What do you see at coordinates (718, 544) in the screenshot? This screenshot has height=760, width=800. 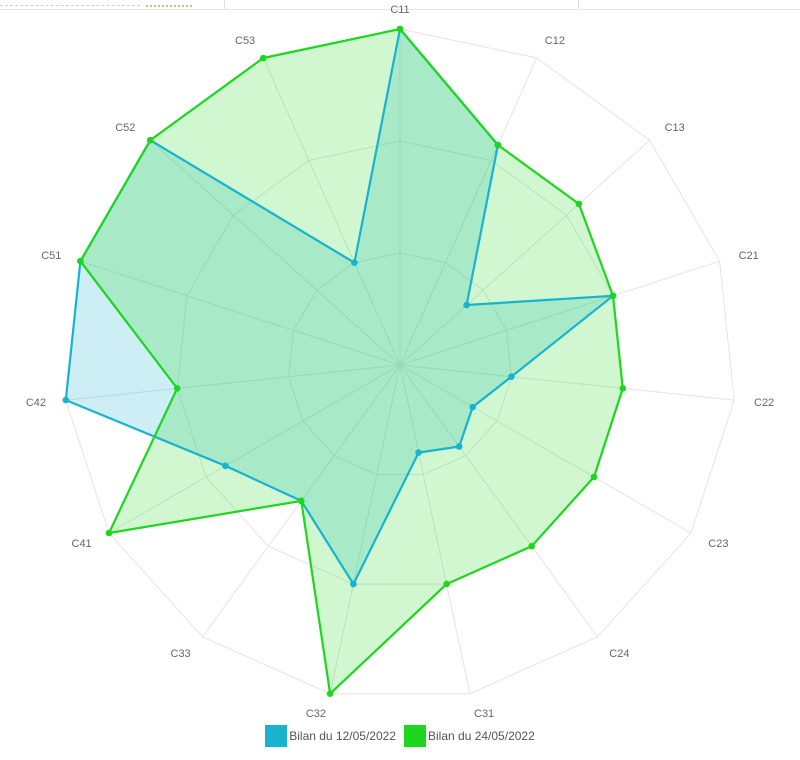 I see `axis-label-c23: C23` at bounding box center [718, 544].